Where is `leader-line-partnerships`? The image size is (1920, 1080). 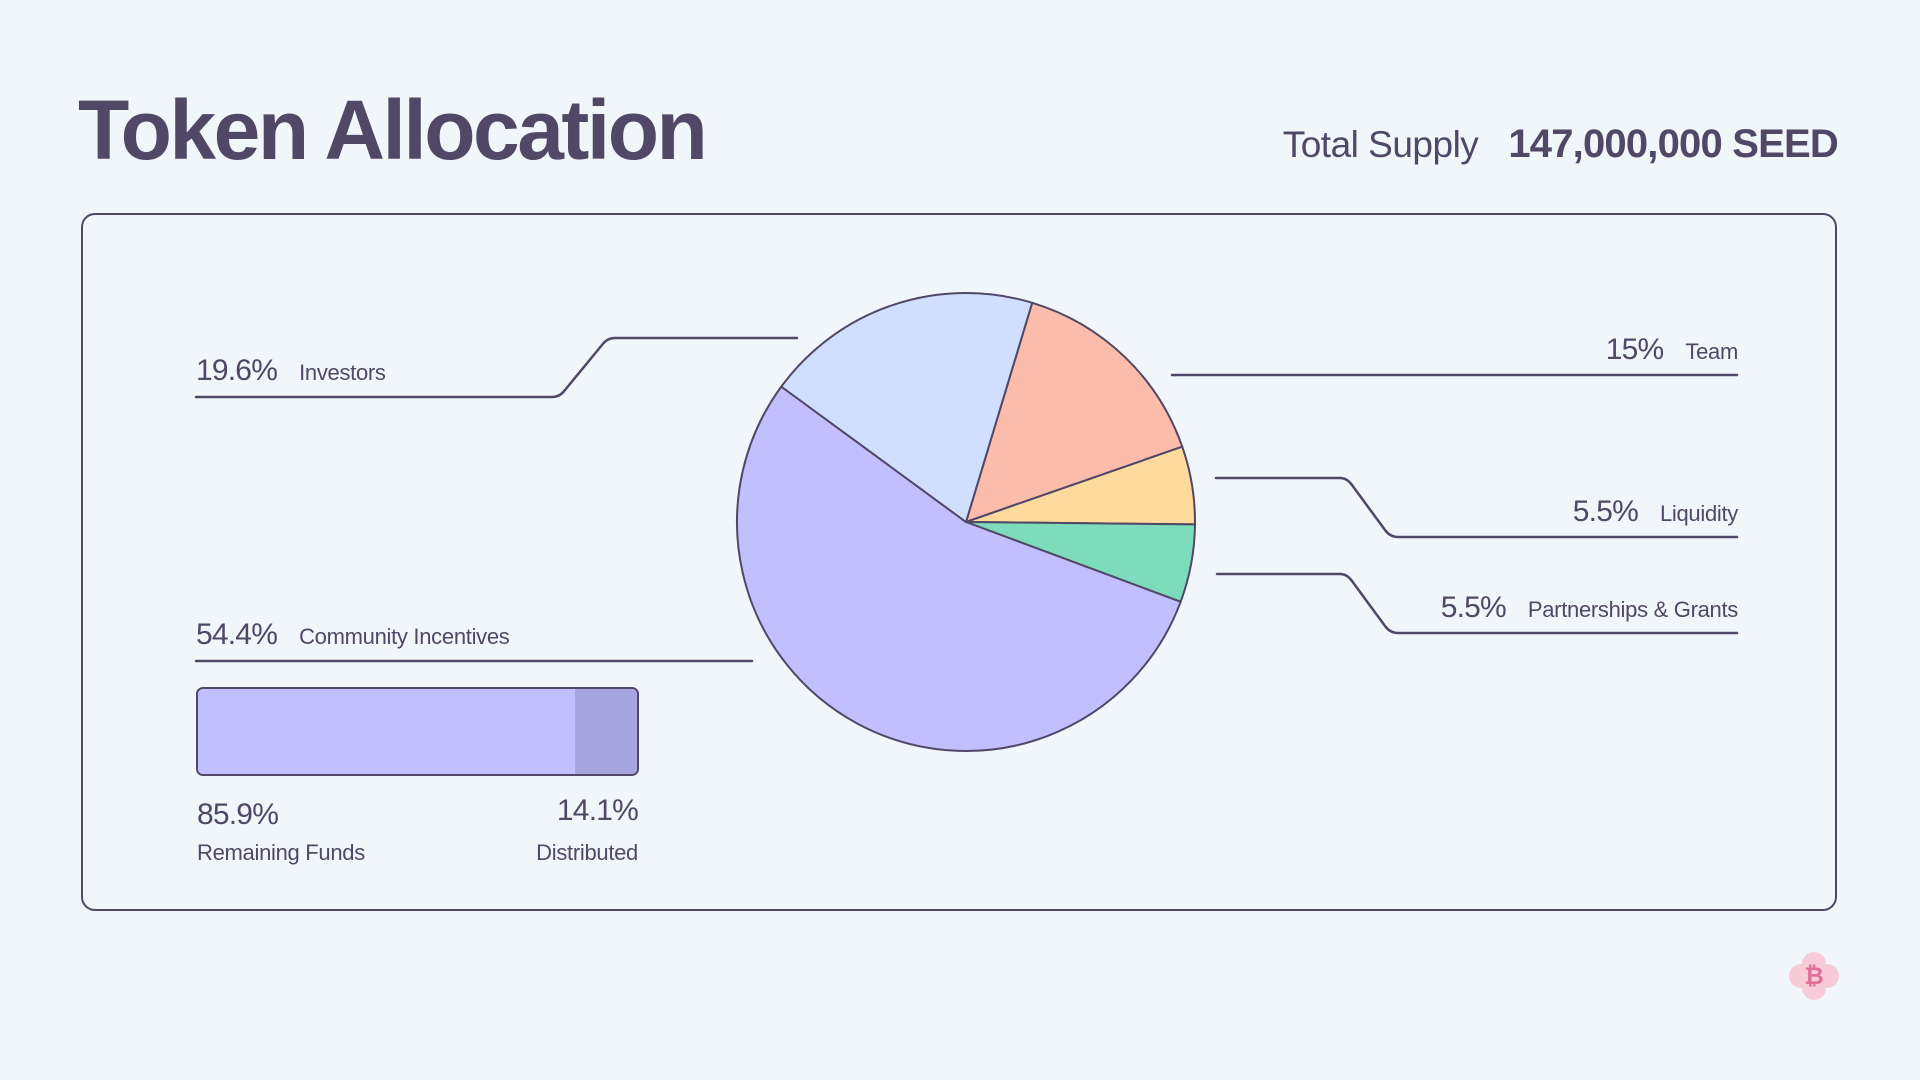 leader-line-partnerships is located at coordinates (1477, 603).